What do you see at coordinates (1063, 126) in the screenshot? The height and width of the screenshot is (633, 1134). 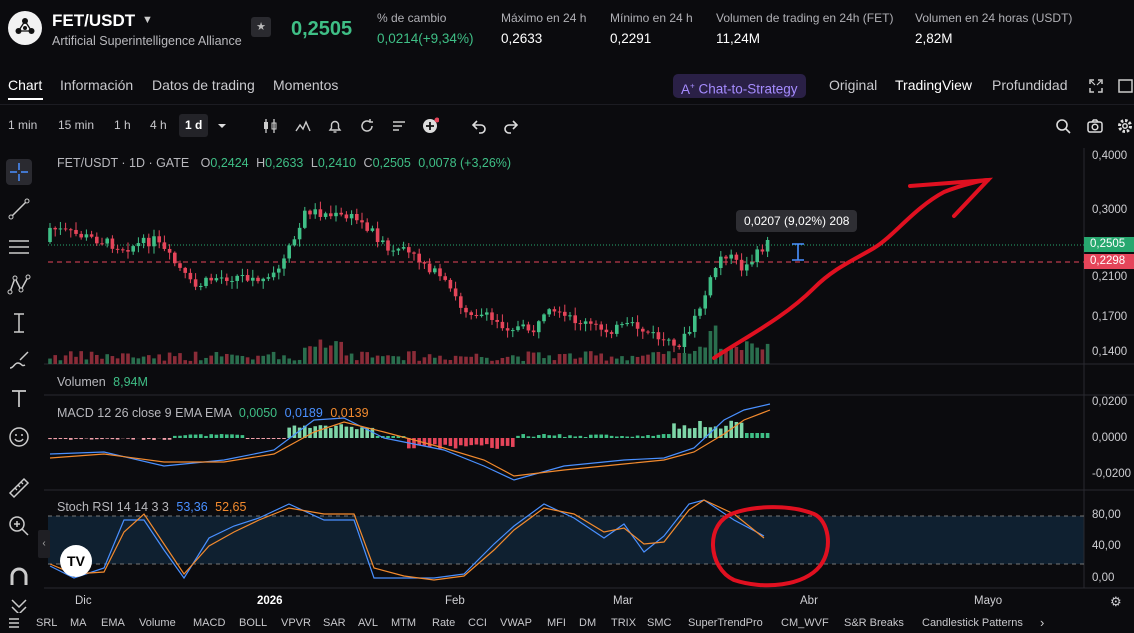 I see `search-icon` at bounding box center [1063, 126].